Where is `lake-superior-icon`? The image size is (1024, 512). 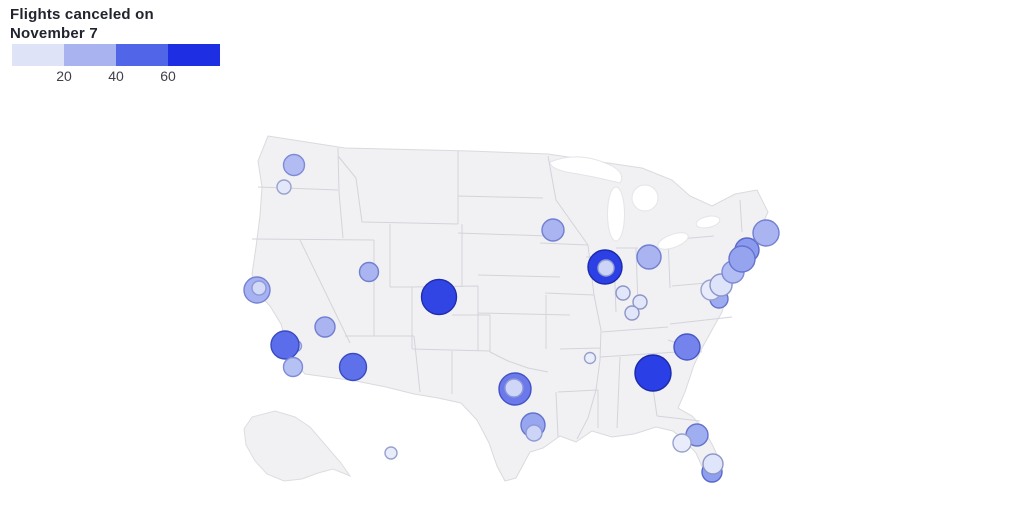
lake-superior-icon is located at coordinates (586, 170).